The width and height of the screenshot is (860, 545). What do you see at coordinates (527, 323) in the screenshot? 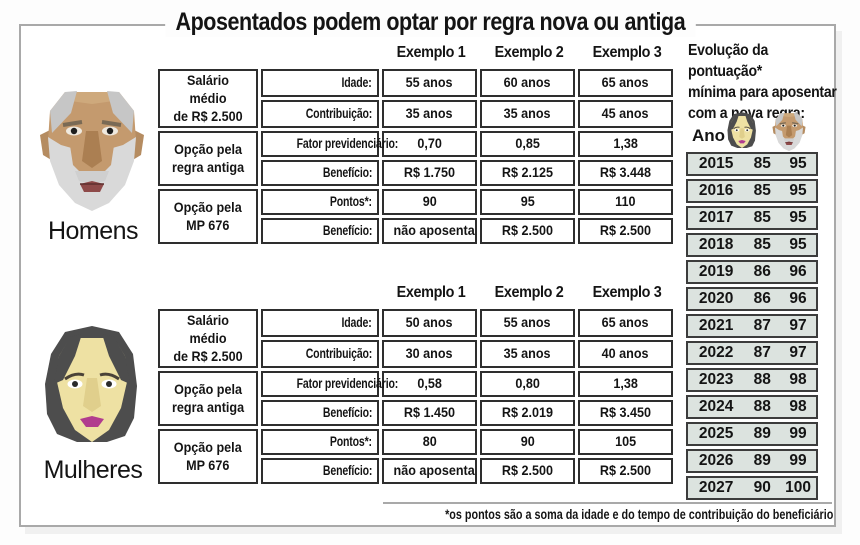
I see `value-cell: 55 anos` at bounding box center [527, 323].